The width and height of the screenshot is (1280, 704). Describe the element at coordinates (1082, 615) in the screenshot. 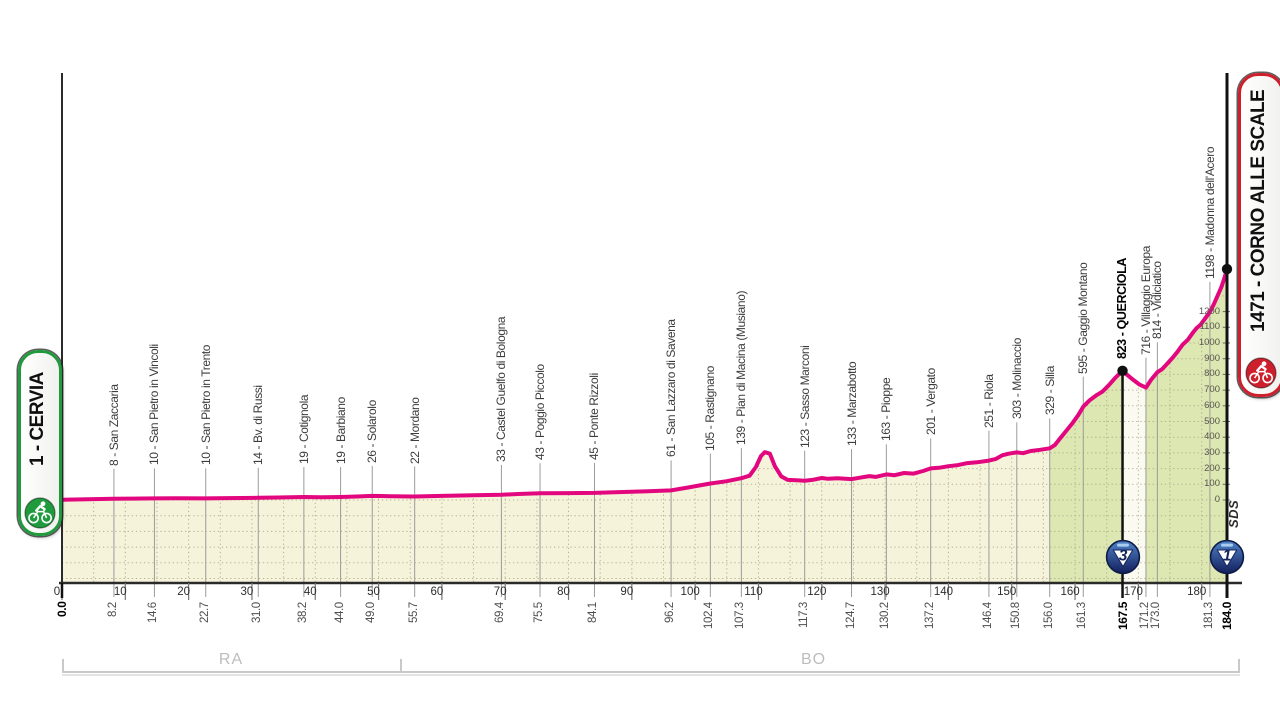

I see `distance-label: 161.3` at that location.